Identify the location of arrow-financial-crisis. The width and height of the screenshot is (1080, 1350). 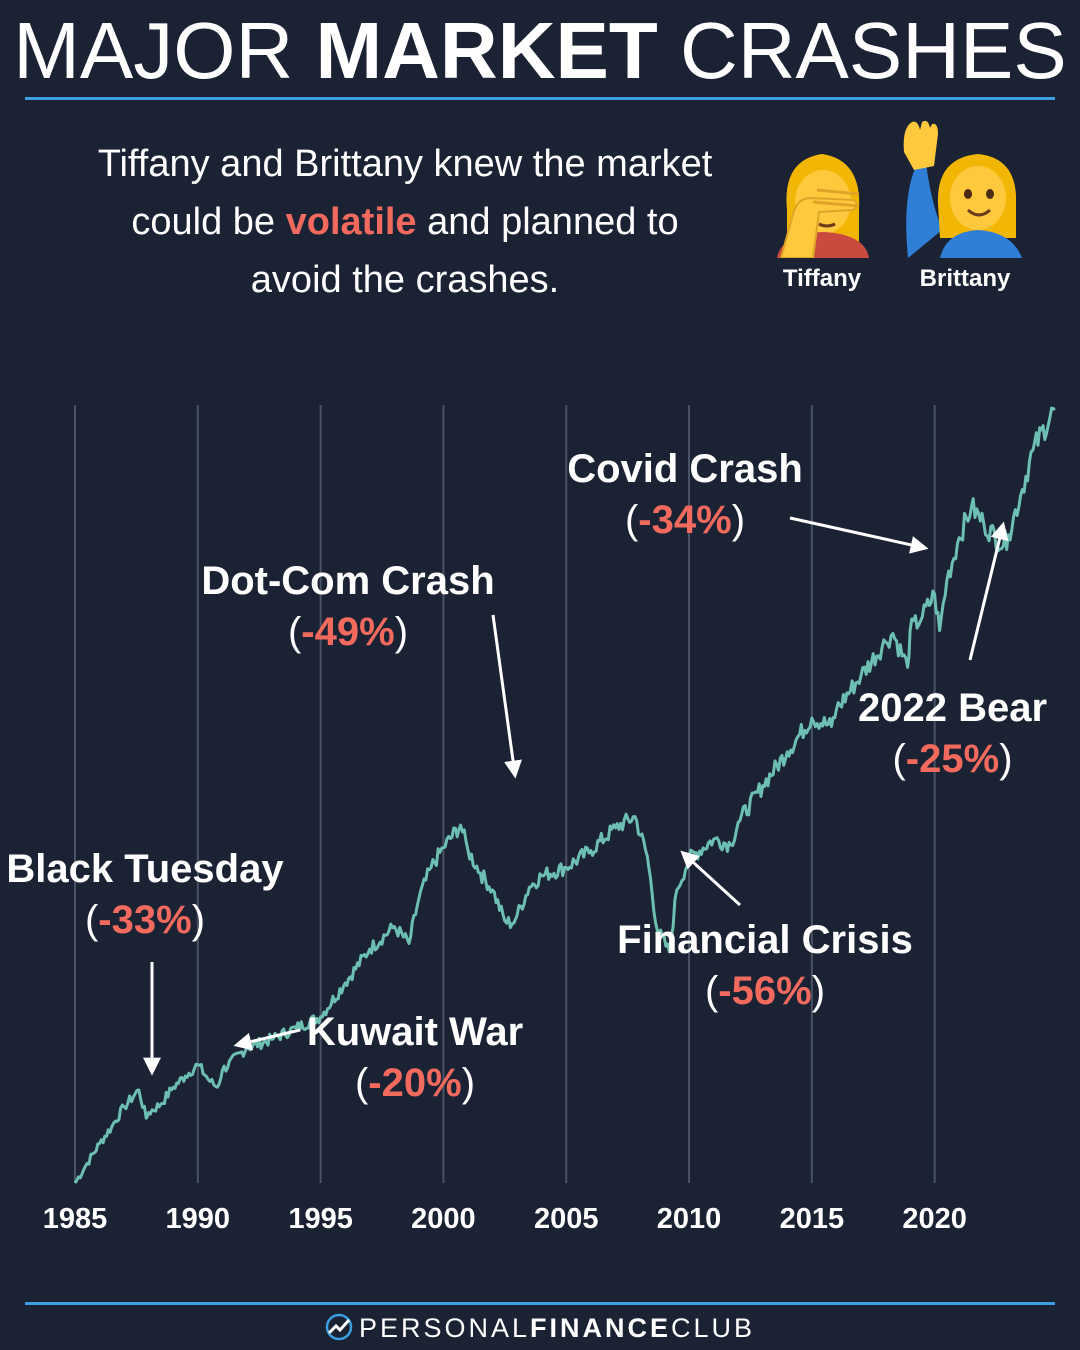
(711, 878).